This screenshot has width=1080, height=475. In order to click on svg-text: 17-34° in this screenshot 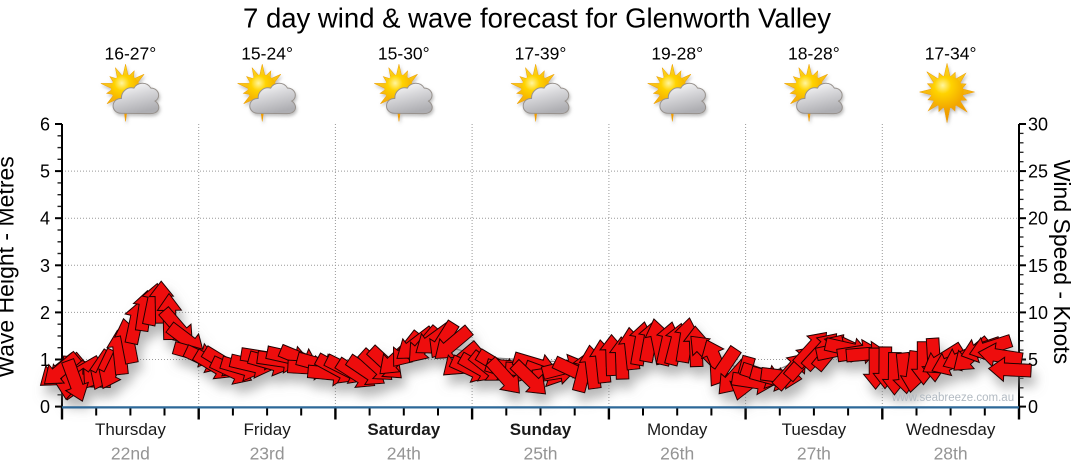, I will do `click(951, 54)`.